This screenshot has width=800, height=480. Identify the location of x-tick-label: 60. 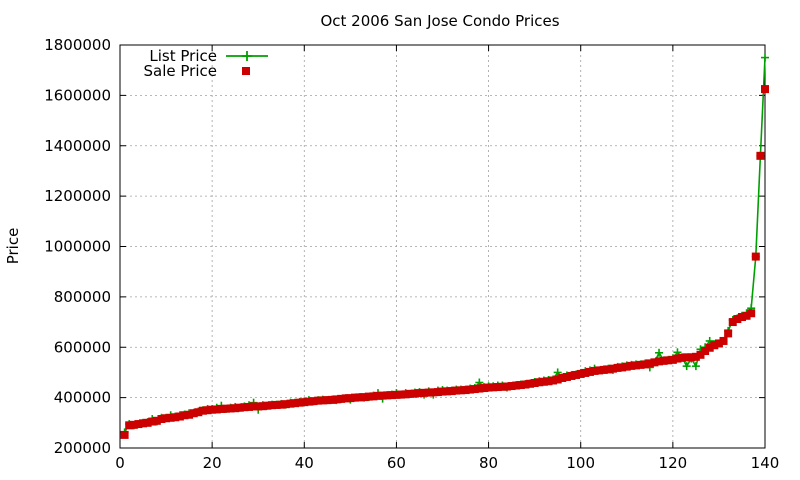
(396, 463).